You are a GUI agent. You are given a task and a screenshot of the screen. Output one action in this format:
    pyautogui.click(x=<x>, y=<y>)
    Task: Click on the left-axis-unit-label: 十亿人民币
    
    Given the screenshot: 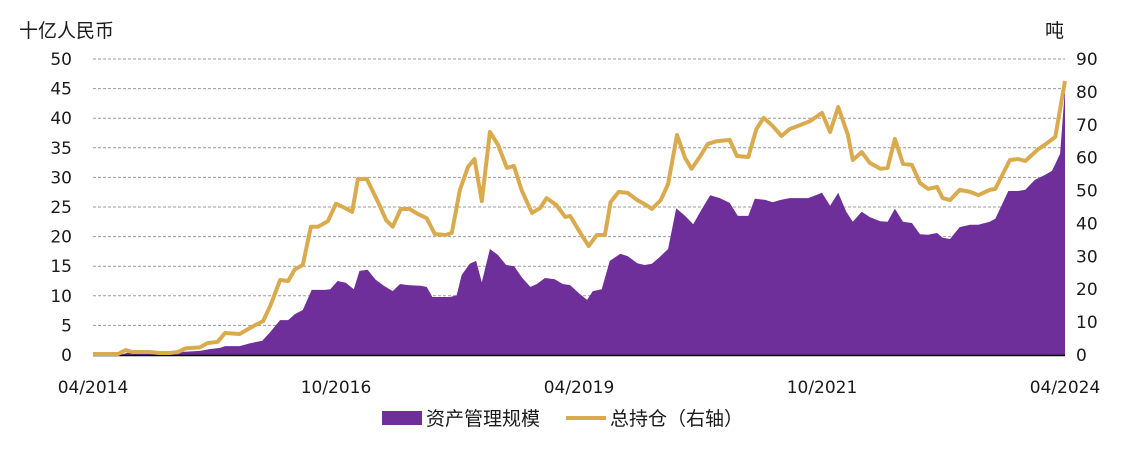 What is the action you would take?
    pyautogui.click(x=67, y=31)
    